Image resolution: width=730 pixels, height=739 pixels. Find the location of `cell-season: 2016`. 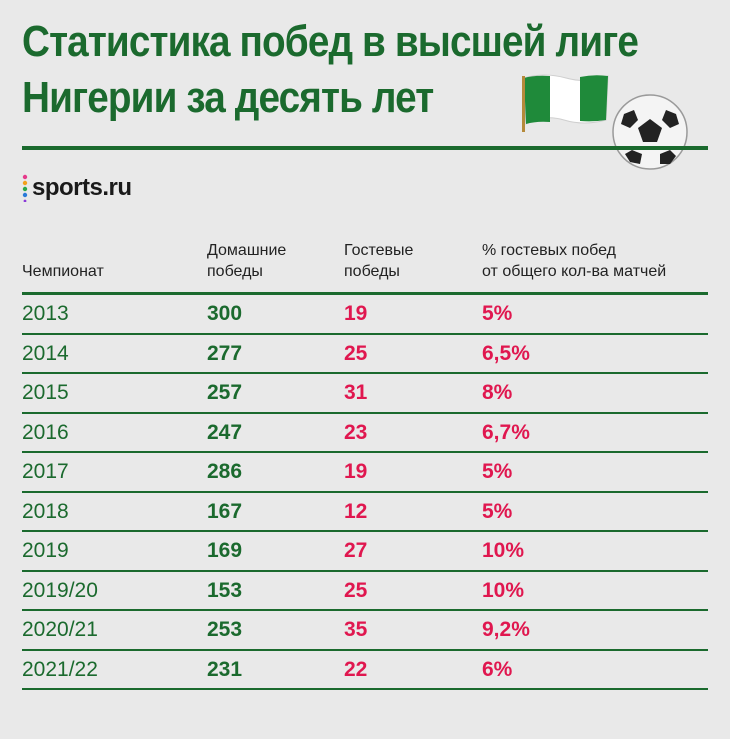

cell-season: 2016 is located at coordinates (45, 432).